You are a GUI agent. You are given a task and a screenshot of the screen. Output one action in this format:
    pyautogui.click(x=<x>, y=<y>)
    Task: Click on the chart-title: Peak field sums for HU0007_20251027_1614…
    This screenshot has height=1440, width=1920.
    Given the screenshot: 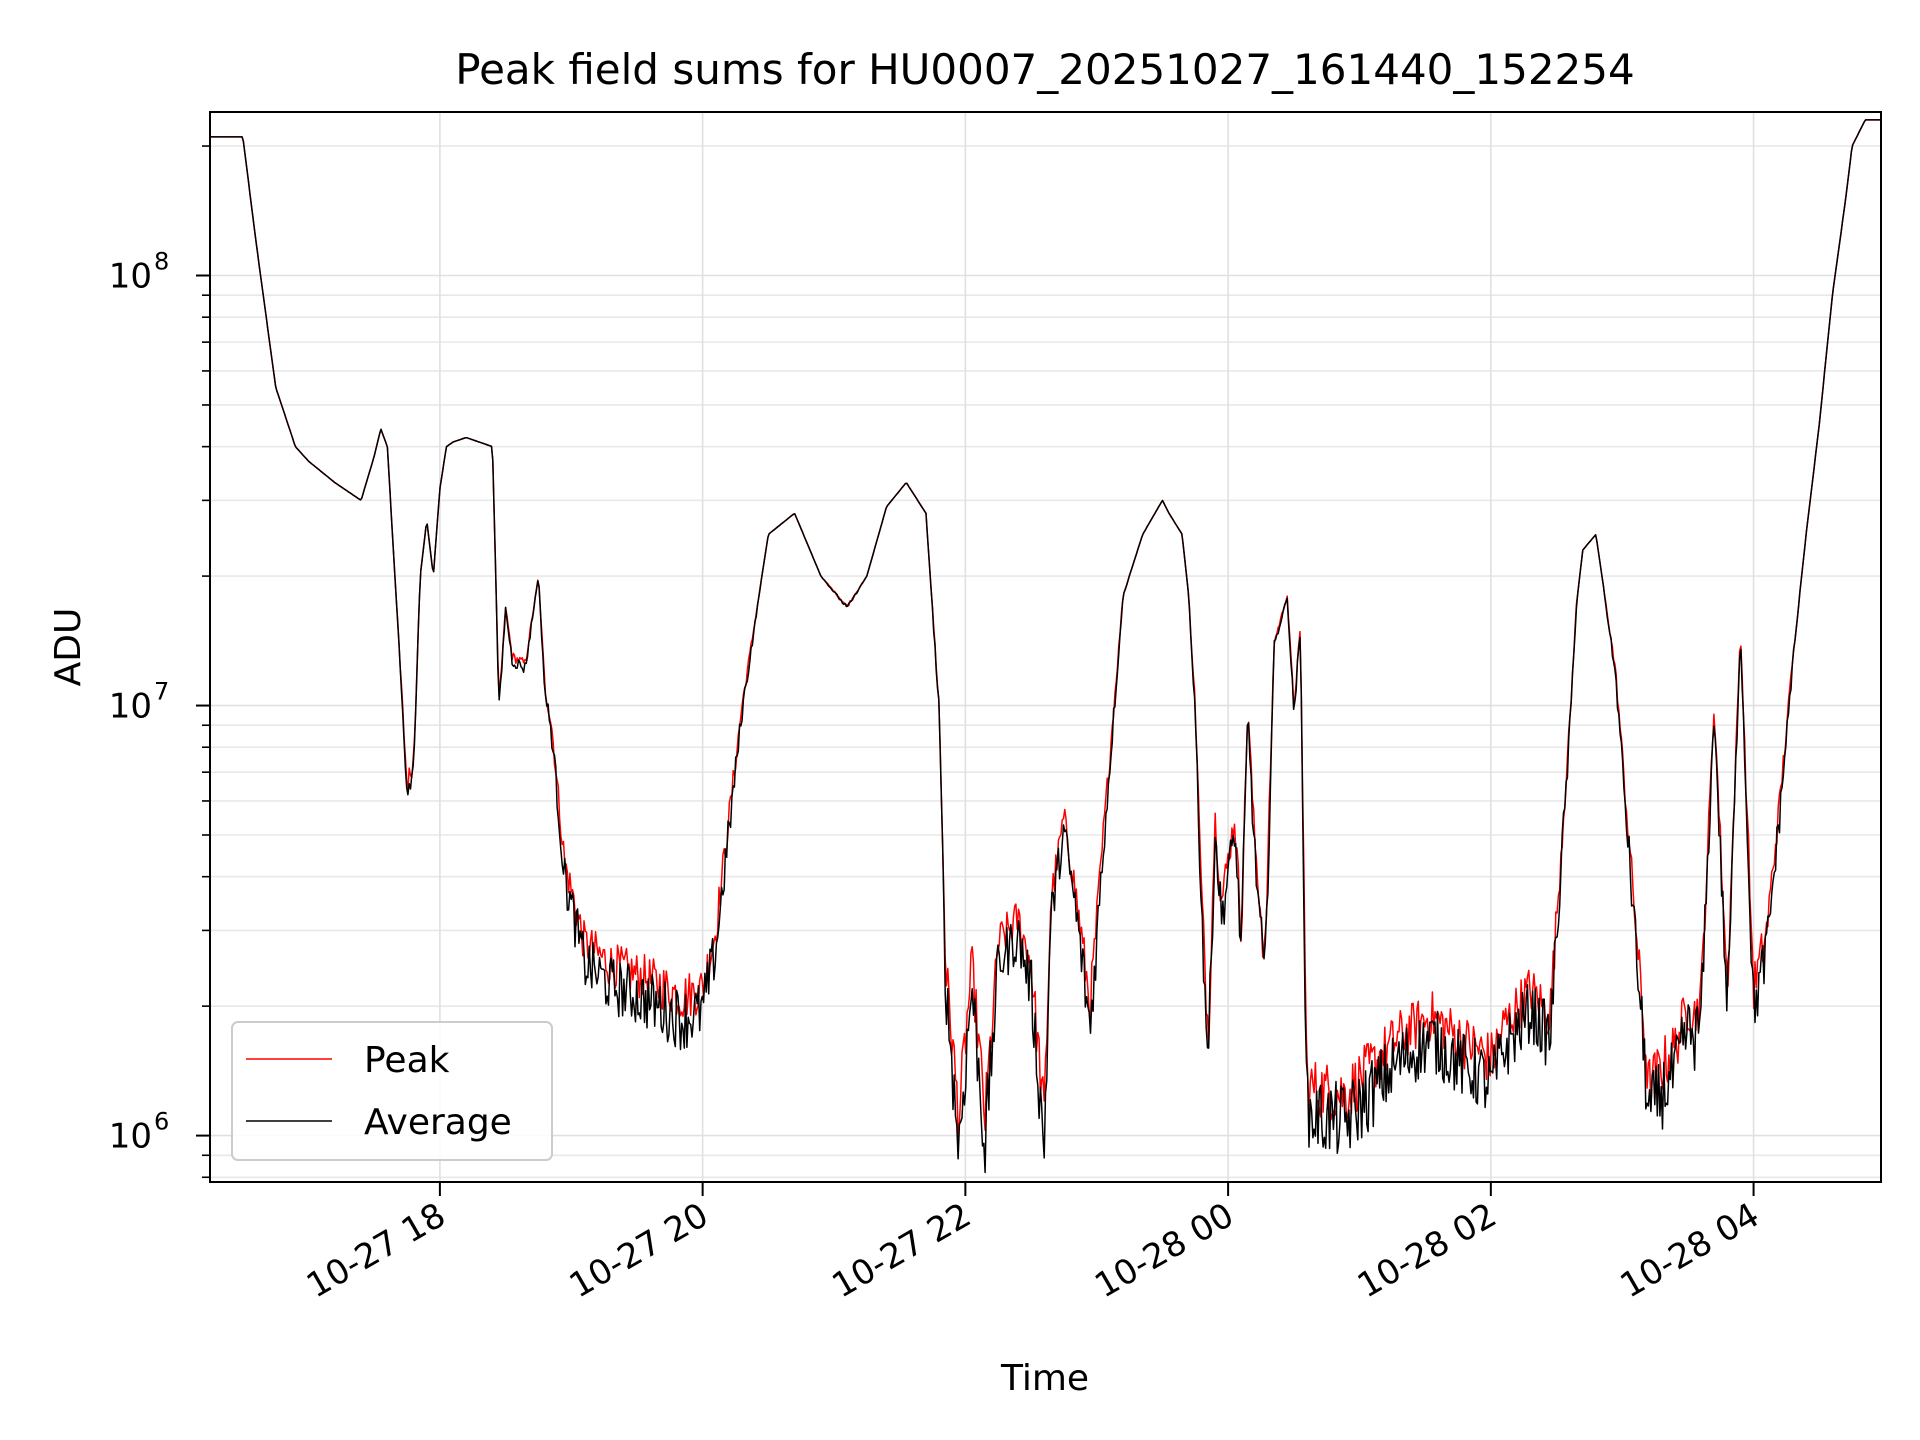 What is the action you would take?
    pyautogui.click(x=1044, y=69)
    